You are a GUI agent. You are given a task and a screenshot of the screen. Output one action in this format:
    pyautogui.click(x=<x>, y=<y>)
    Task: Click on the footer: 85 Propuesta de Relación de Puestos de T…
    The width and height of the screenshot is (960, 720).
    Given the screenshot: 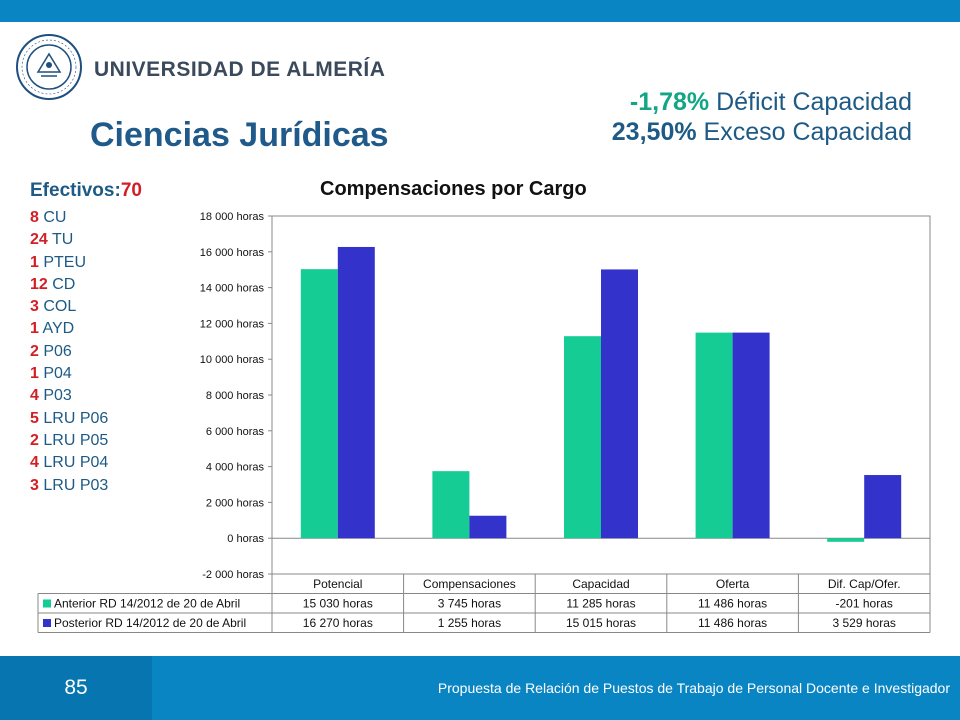 What is the action you would take?
    pyautogui.click(x=480, y=688)
    